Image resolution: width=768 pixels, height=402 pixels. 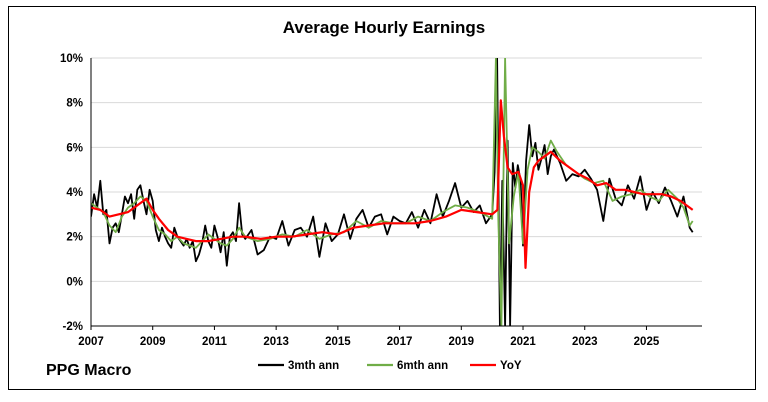 What do you see at coordinates (89, 370) in the screenshot?
I see `brand-label: PPG Macro` at bounding box center [89, 370].